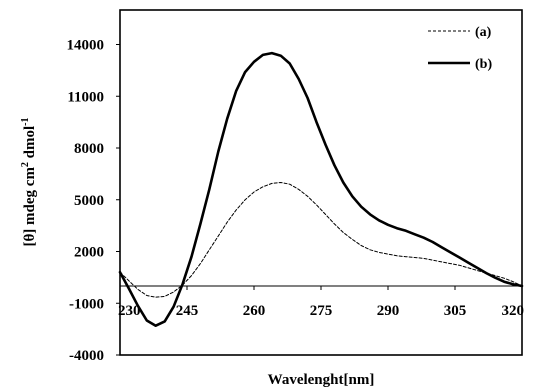 This screenshot has width=541, height=389. What do you see at coordinates (85, 97) in the screenshot?
I see `y-tick-label: 11000` at bounding box center [85, 97].